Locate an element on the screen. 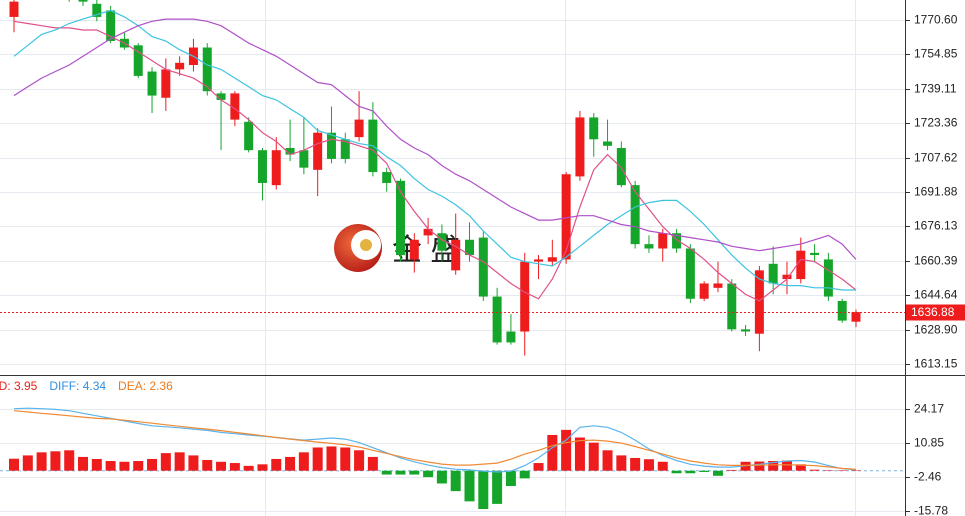  y-tick-label: 1660.39 is located at coordinates (936, 261).